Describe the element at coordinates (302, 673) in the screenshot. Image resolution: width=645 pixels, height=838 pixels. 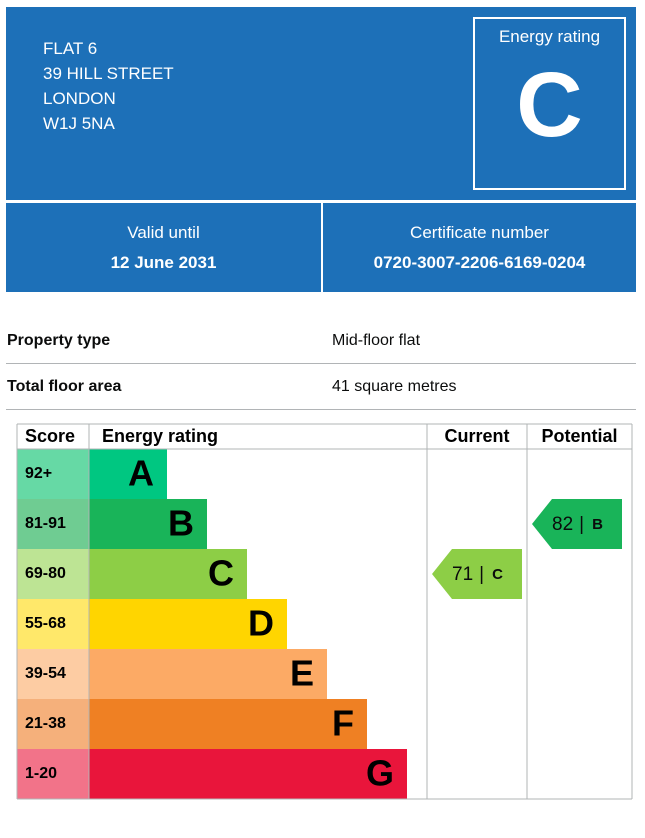
I see `band-letter: E` at that location.